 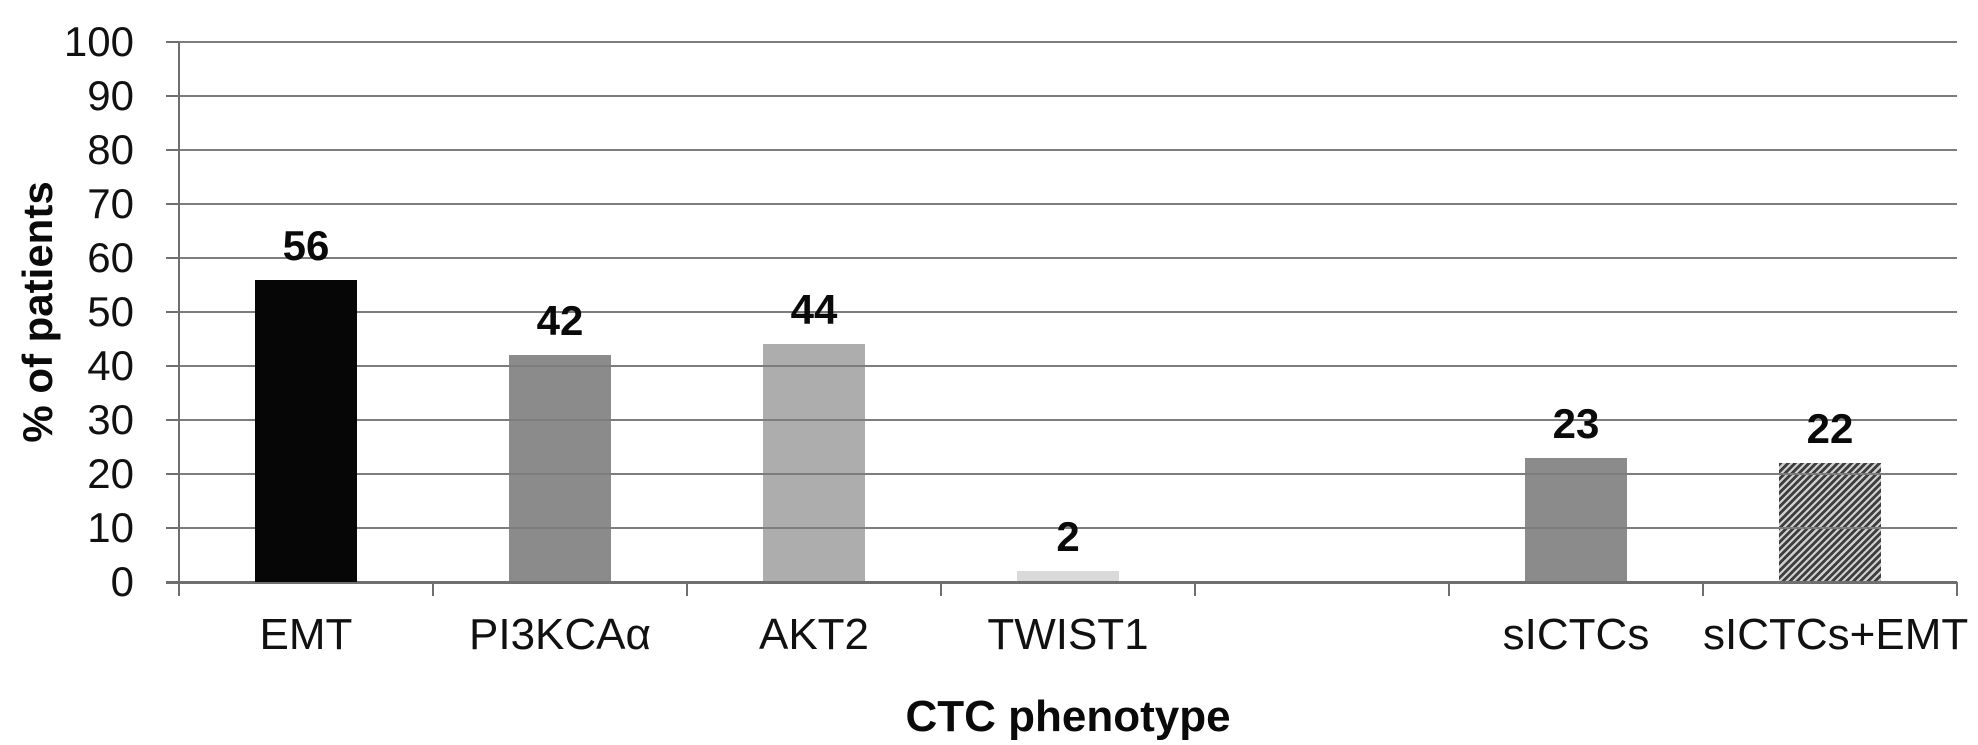 I want to click on x-category-label: PI3KCAα, so click(x=560, y=634).